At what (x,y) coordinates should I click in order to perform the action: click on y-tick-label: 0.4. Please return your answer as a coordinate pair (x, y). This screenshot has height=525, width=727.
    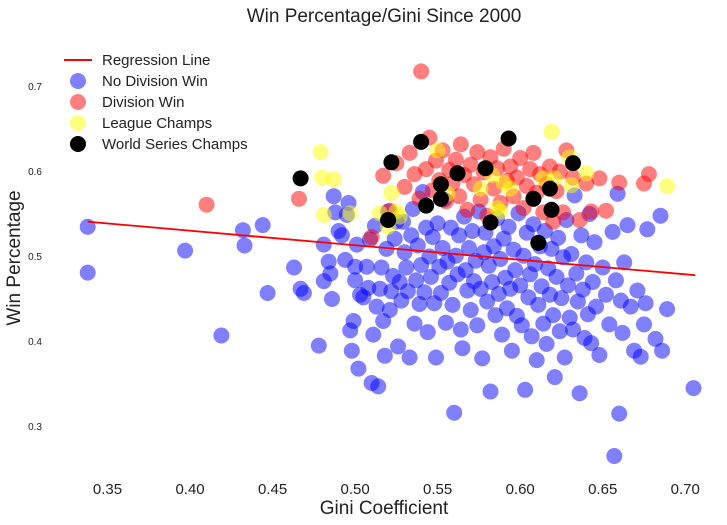
    Looking at the image, I should click on (35, 342).